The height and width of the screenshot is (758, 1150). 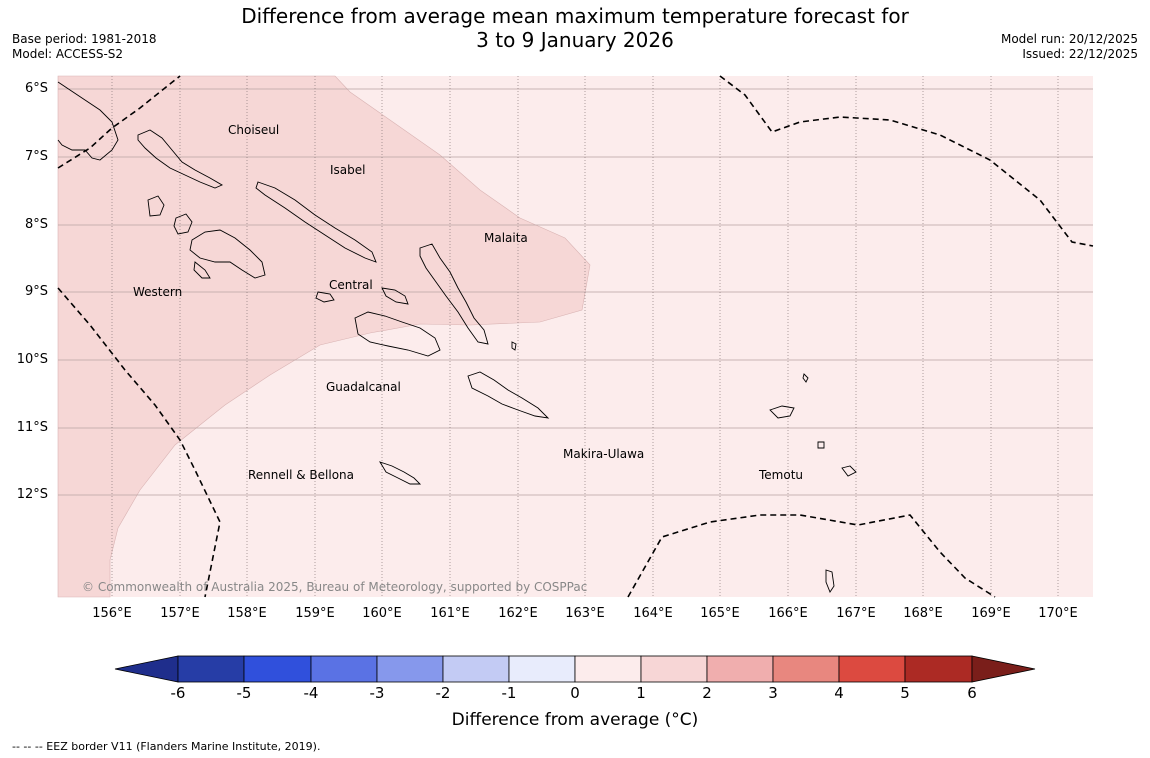 I want to click on island-choiseul, so click(x=180, y=159).